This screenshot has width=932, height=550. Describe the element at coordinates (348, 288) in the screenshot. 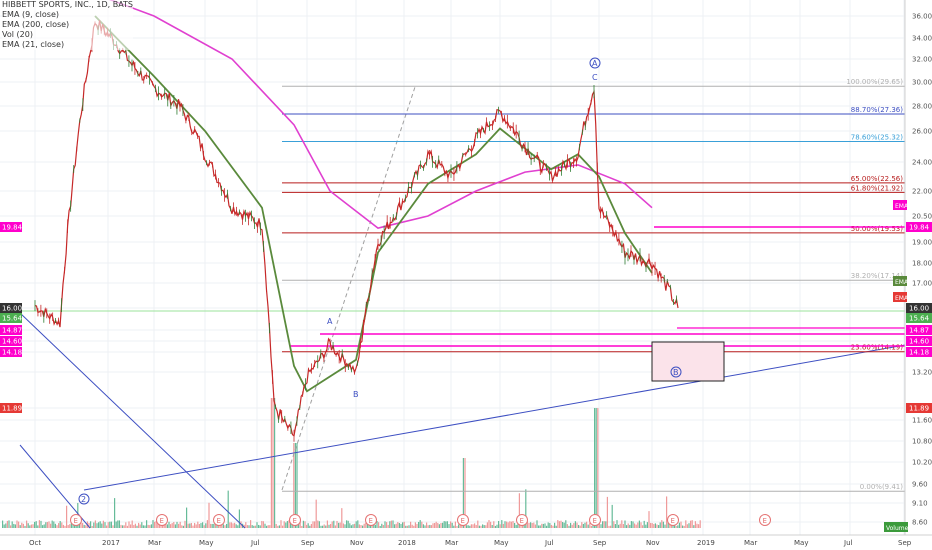

I see `fib-dashed-diagonal` at that location.